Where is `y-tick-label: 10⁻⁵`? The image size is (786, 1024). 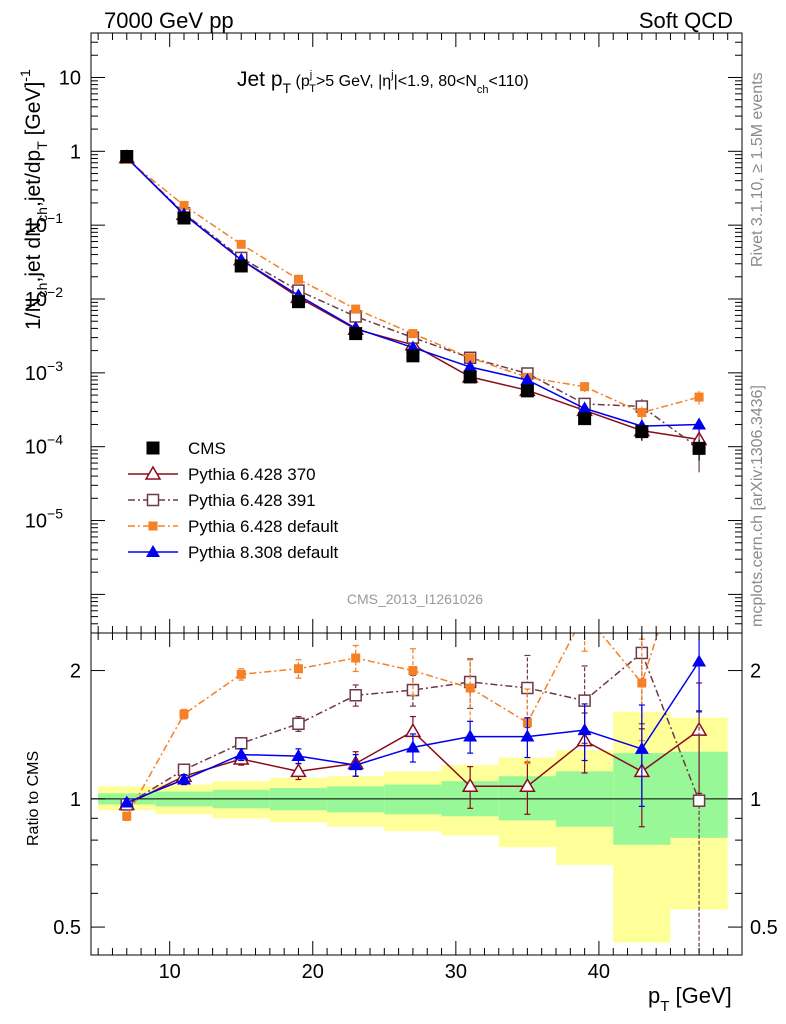 y-tick-label: 10⁻⁵ is located at coordinates (44, 519).